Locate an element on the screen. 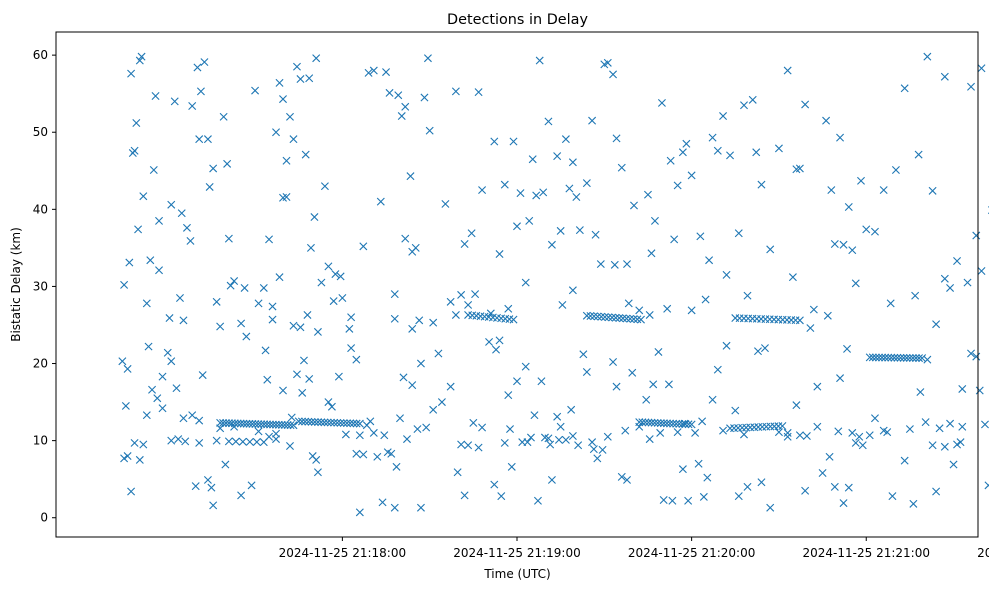  x-tick-label: 2024-11-25 21:20:00 is located at coordinates (691, 553).